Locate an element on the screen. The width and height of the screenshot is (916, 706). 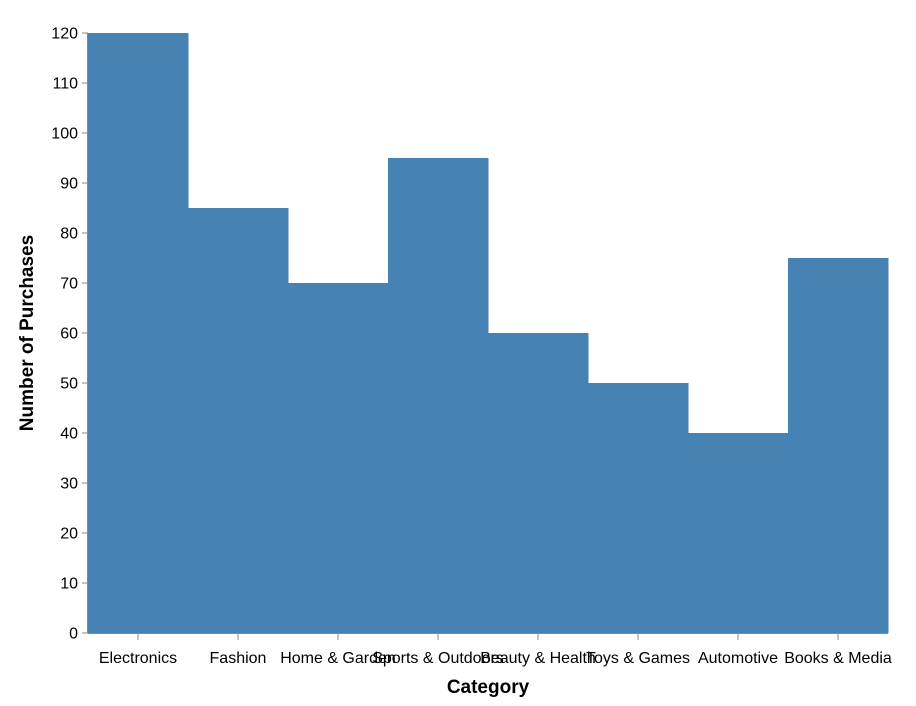
y-tick-label-60: 60 is located at coordinates (69, 334).